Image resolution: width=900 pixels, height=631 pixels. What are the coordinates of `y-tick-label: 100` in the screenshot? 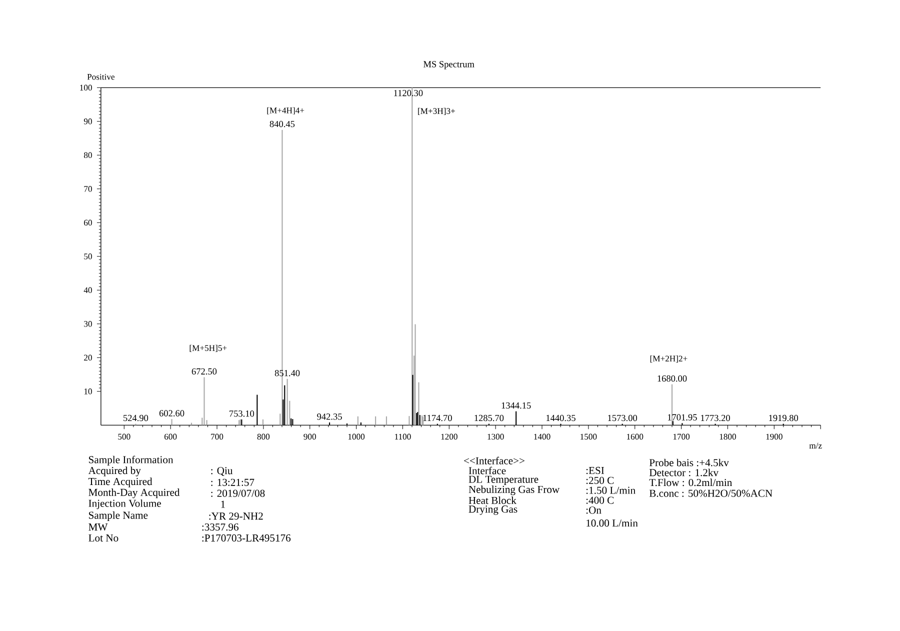 It's located at (86, 87).